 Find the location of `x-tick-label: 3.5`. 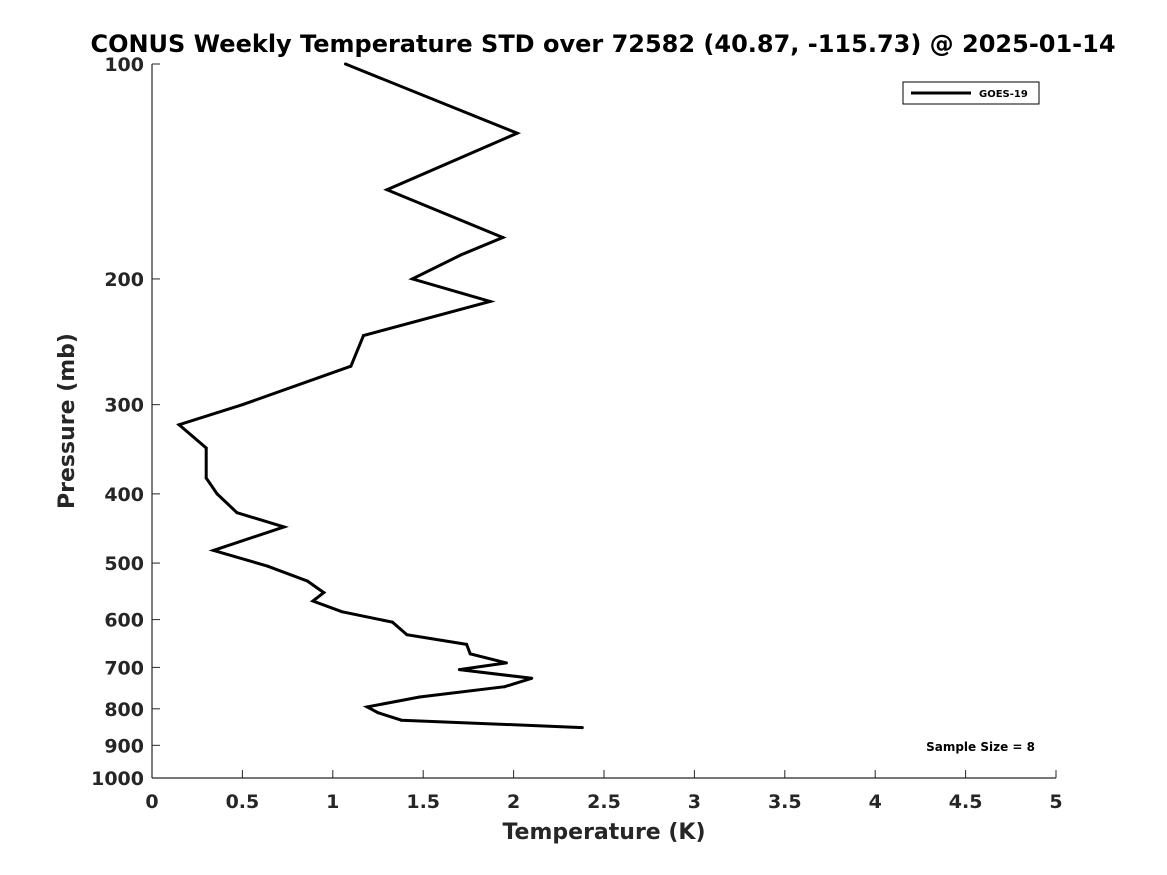

x-tick-label: 3.5 is located at coordinates (785, 802).